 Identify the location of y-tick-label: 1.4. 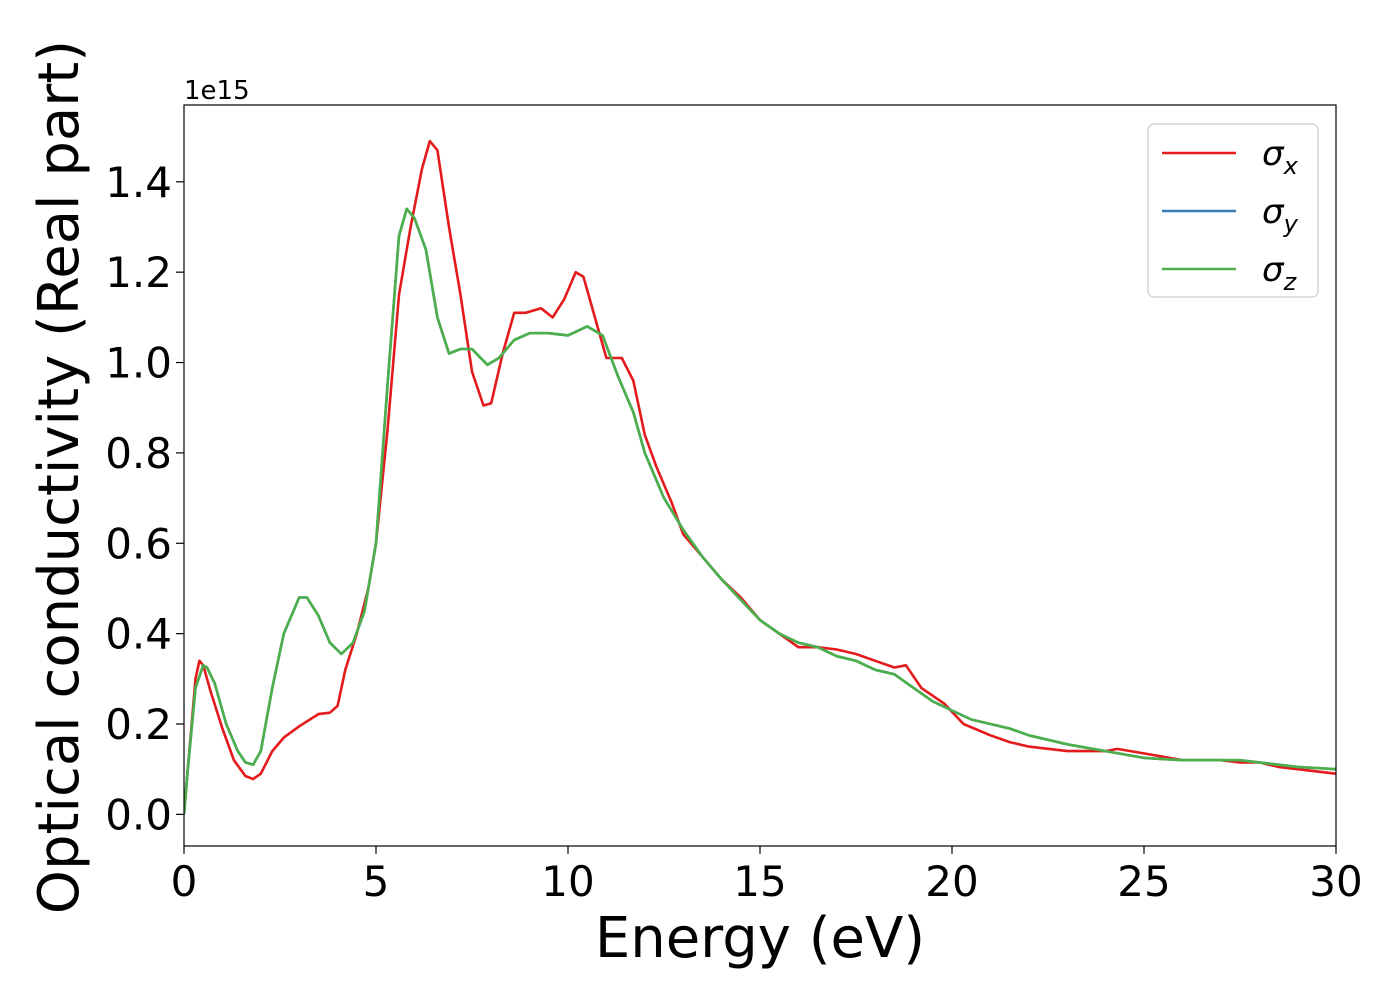
(138, 182).